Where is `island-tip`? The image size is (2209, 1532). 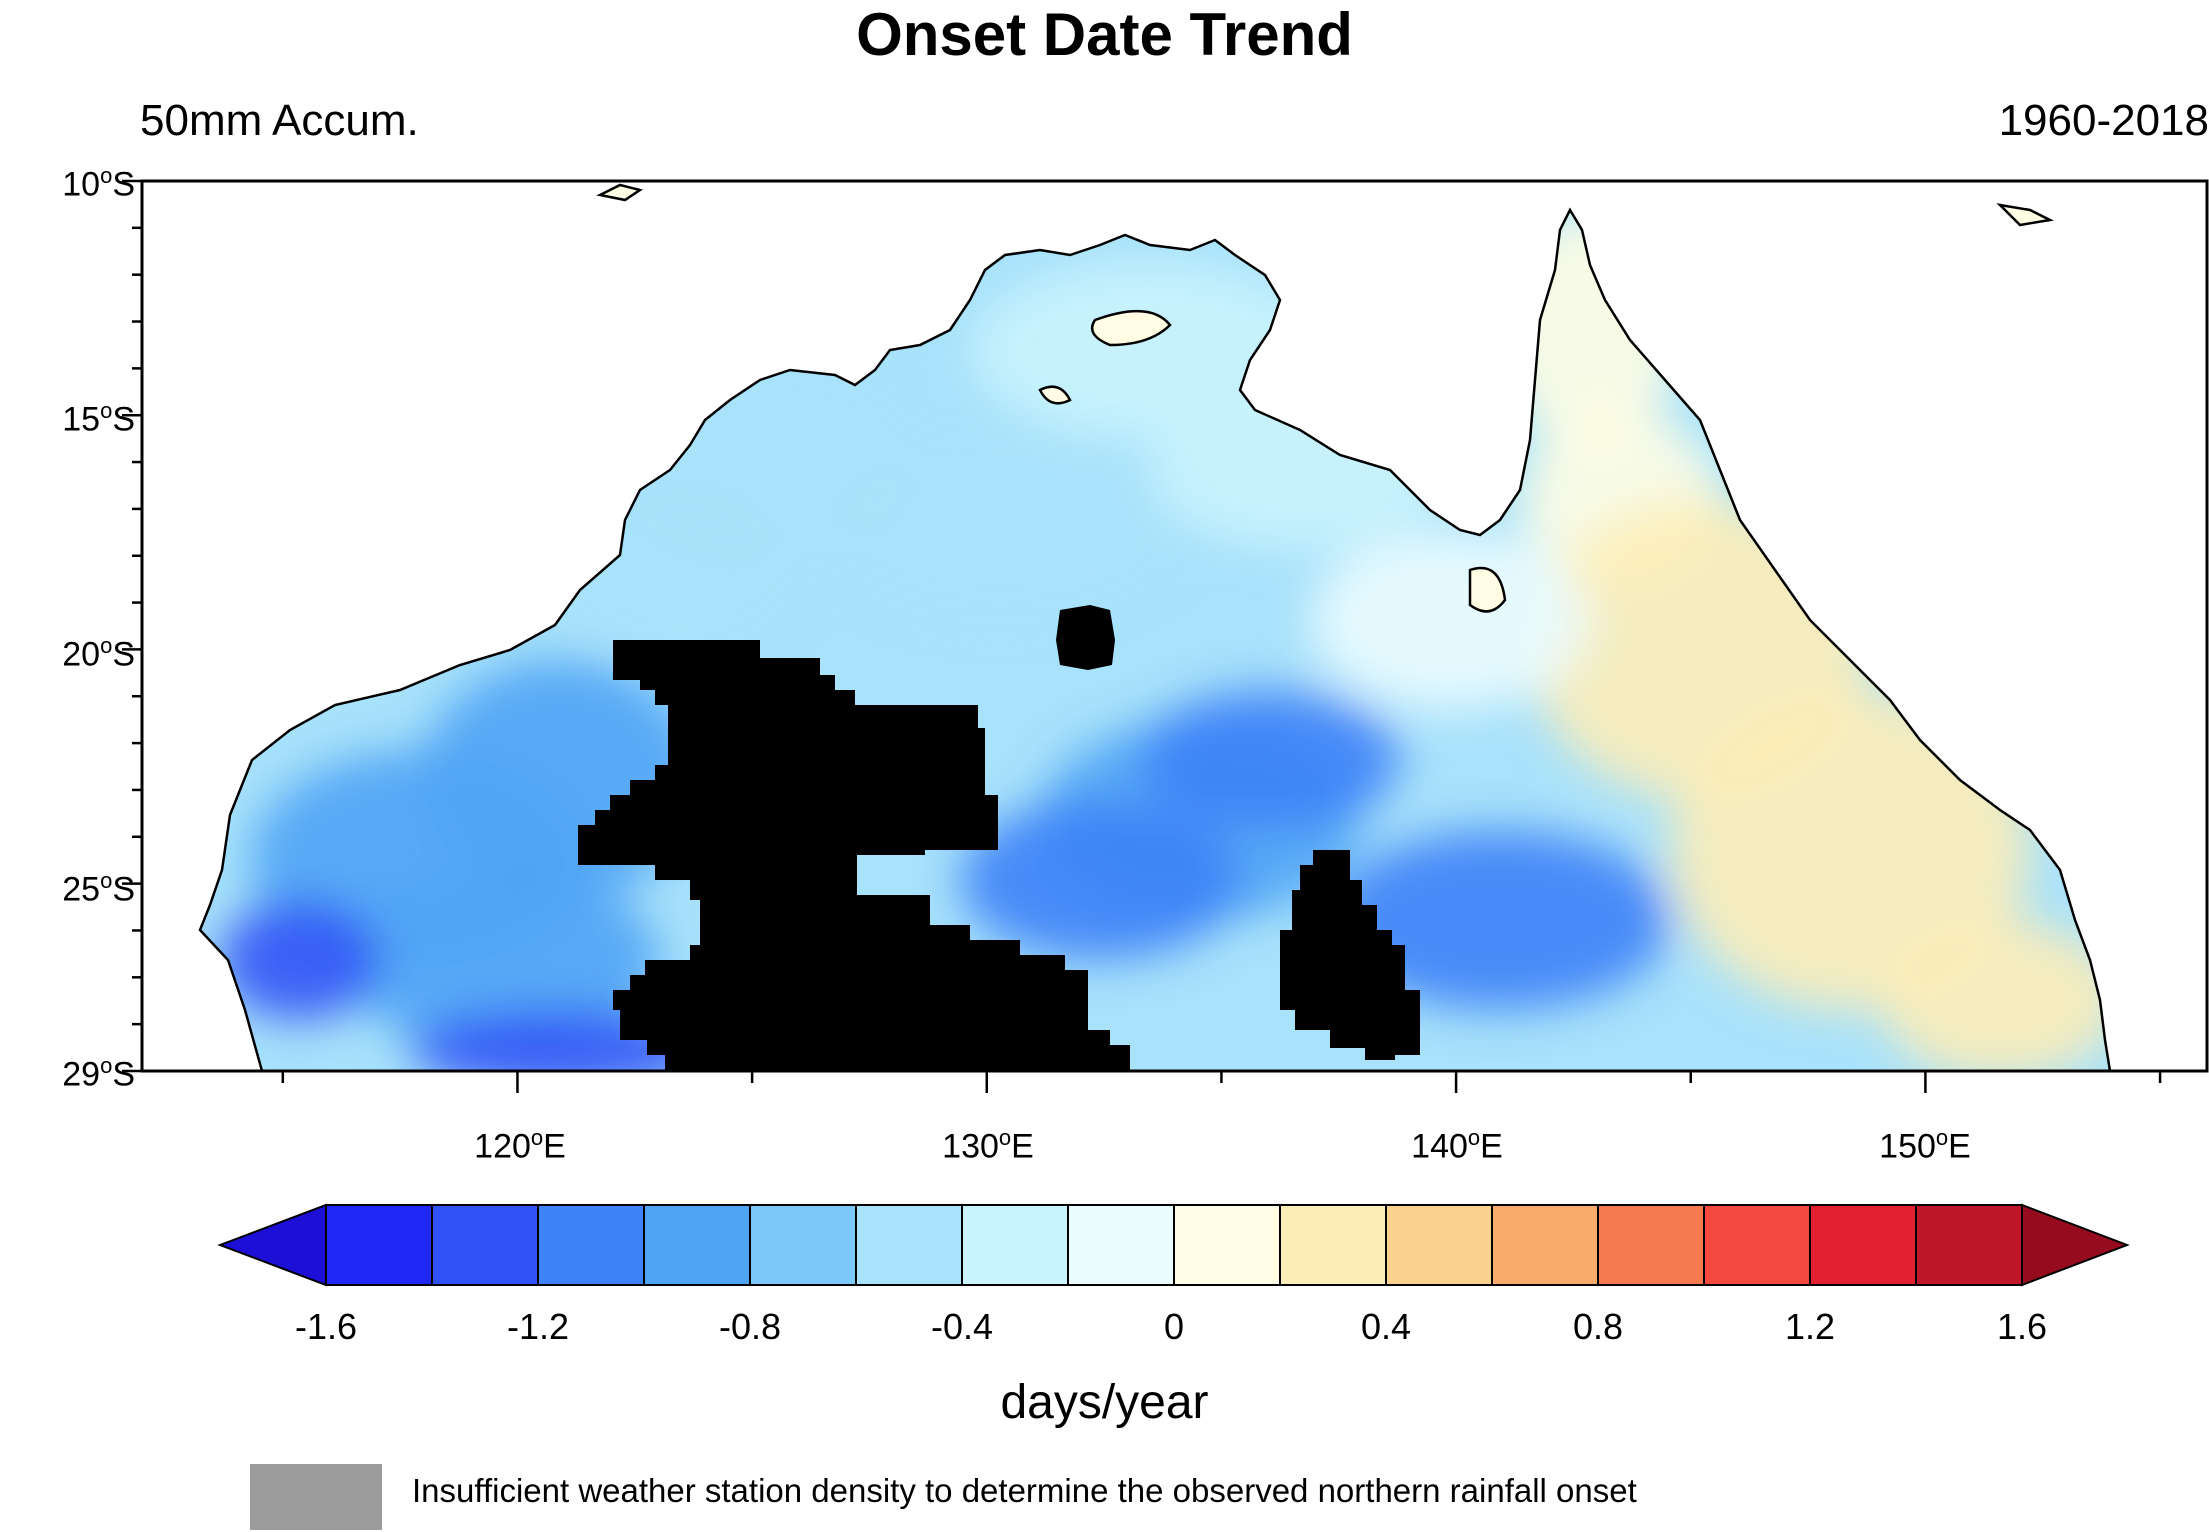
island-tip is located at coordinates (1055, 395).